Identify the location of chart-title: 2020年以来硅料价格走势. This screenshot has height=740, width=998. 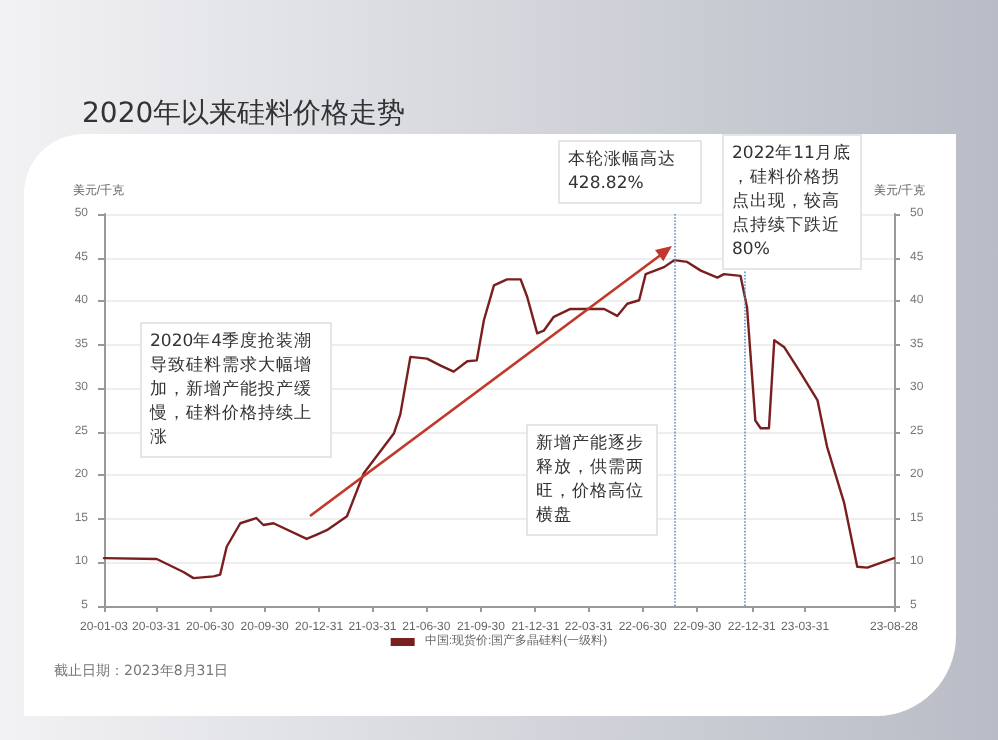
(244, 114).